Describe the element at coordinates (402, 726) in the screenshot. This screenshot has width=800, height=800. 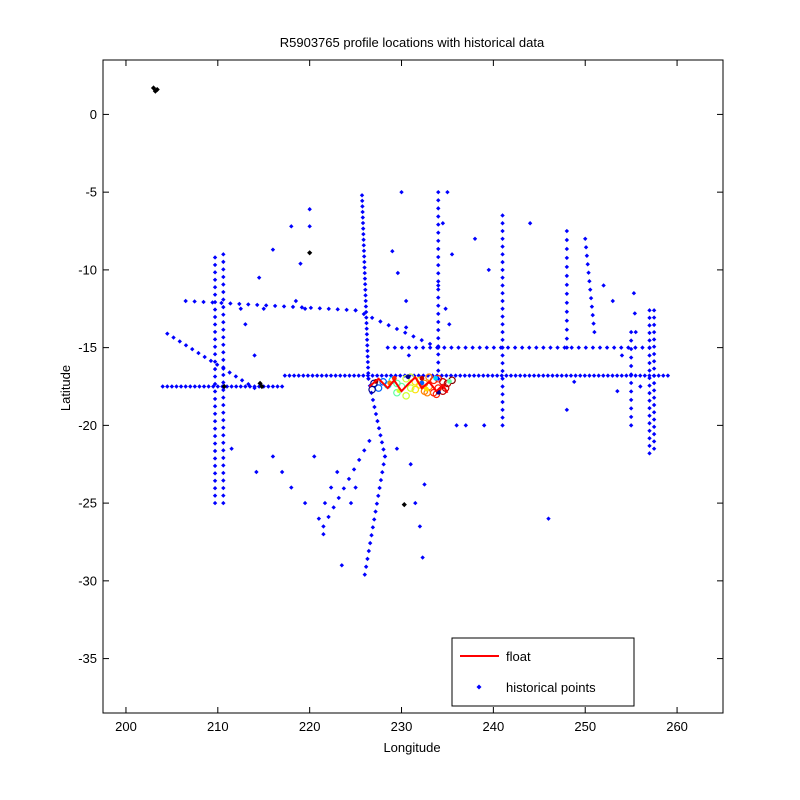
I see `x-tick-label: 230` at that location.